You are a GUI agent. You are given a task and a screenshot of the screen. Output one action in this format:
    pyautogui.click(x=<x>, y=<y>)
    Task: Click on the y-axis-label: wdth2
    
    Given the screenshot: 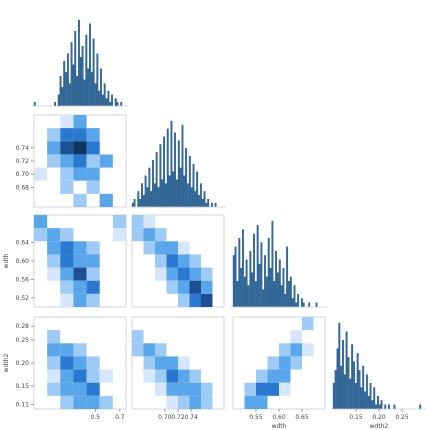 What is the action you would take?
    pyautogui.click(x=6, y=362)
    